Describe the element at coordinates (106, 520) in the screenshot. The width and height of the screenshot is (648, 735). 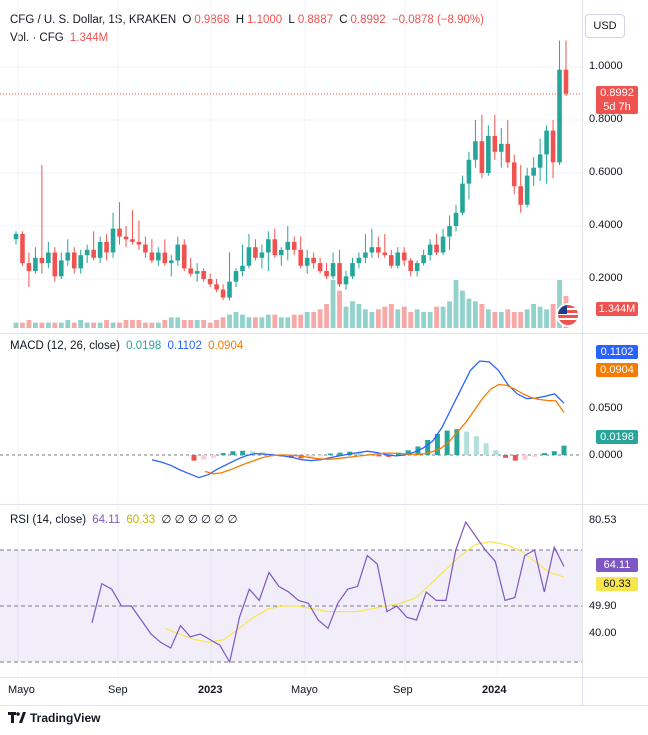
I see `rsi-value: 64.11` at that location.